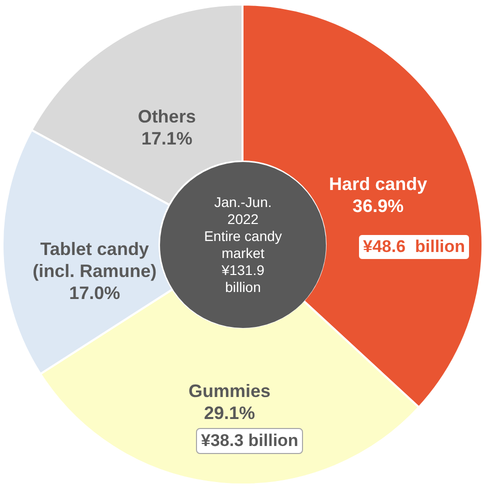 This screenshot has height=489, width=485. I want to click on data-label: 17.1%, so click(166, 138).